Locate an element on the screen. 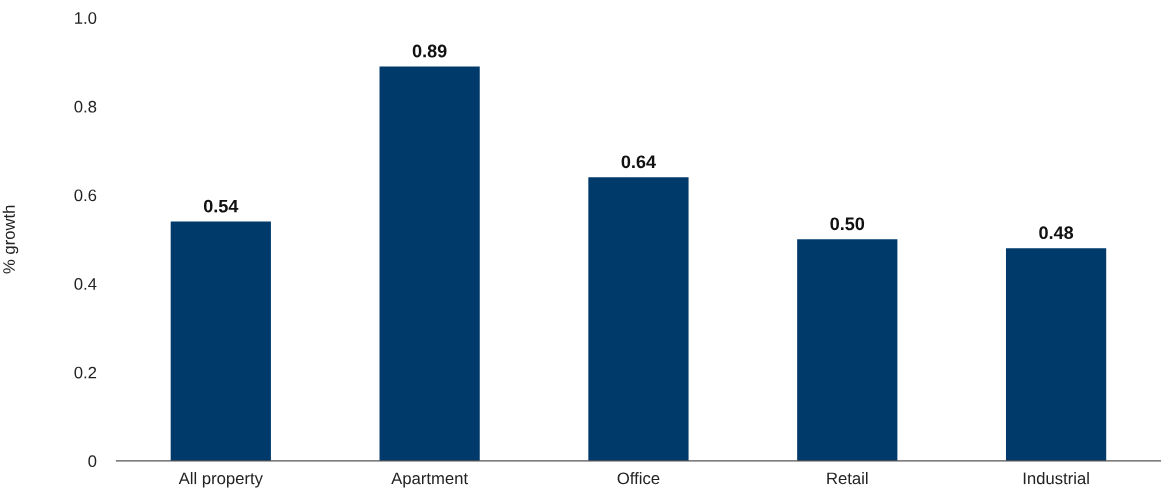  y-axis-title: % growth is located at coordinates (10, 239).